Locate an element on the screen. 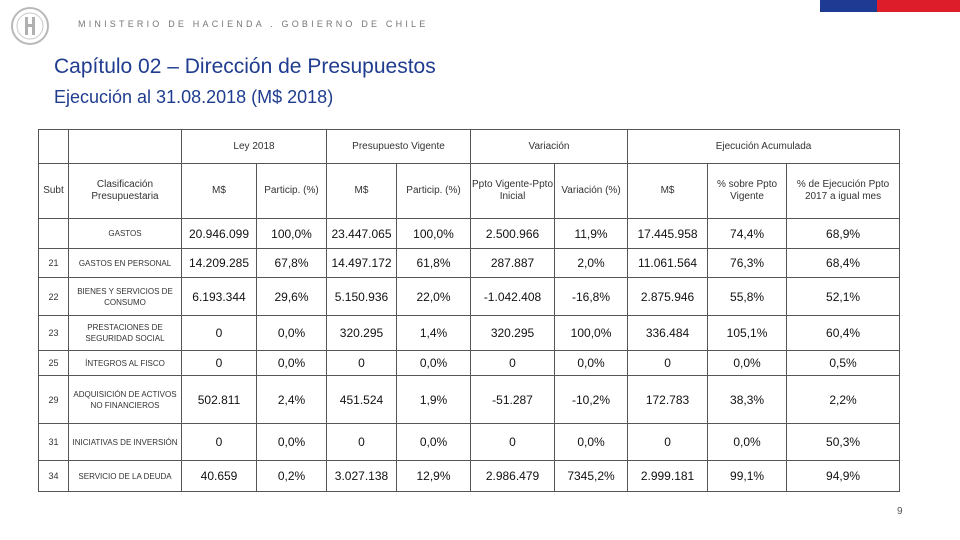 The image size is (960, 540). column-header: % sobre Ppto Vigente is located at coordinates (747, 191).